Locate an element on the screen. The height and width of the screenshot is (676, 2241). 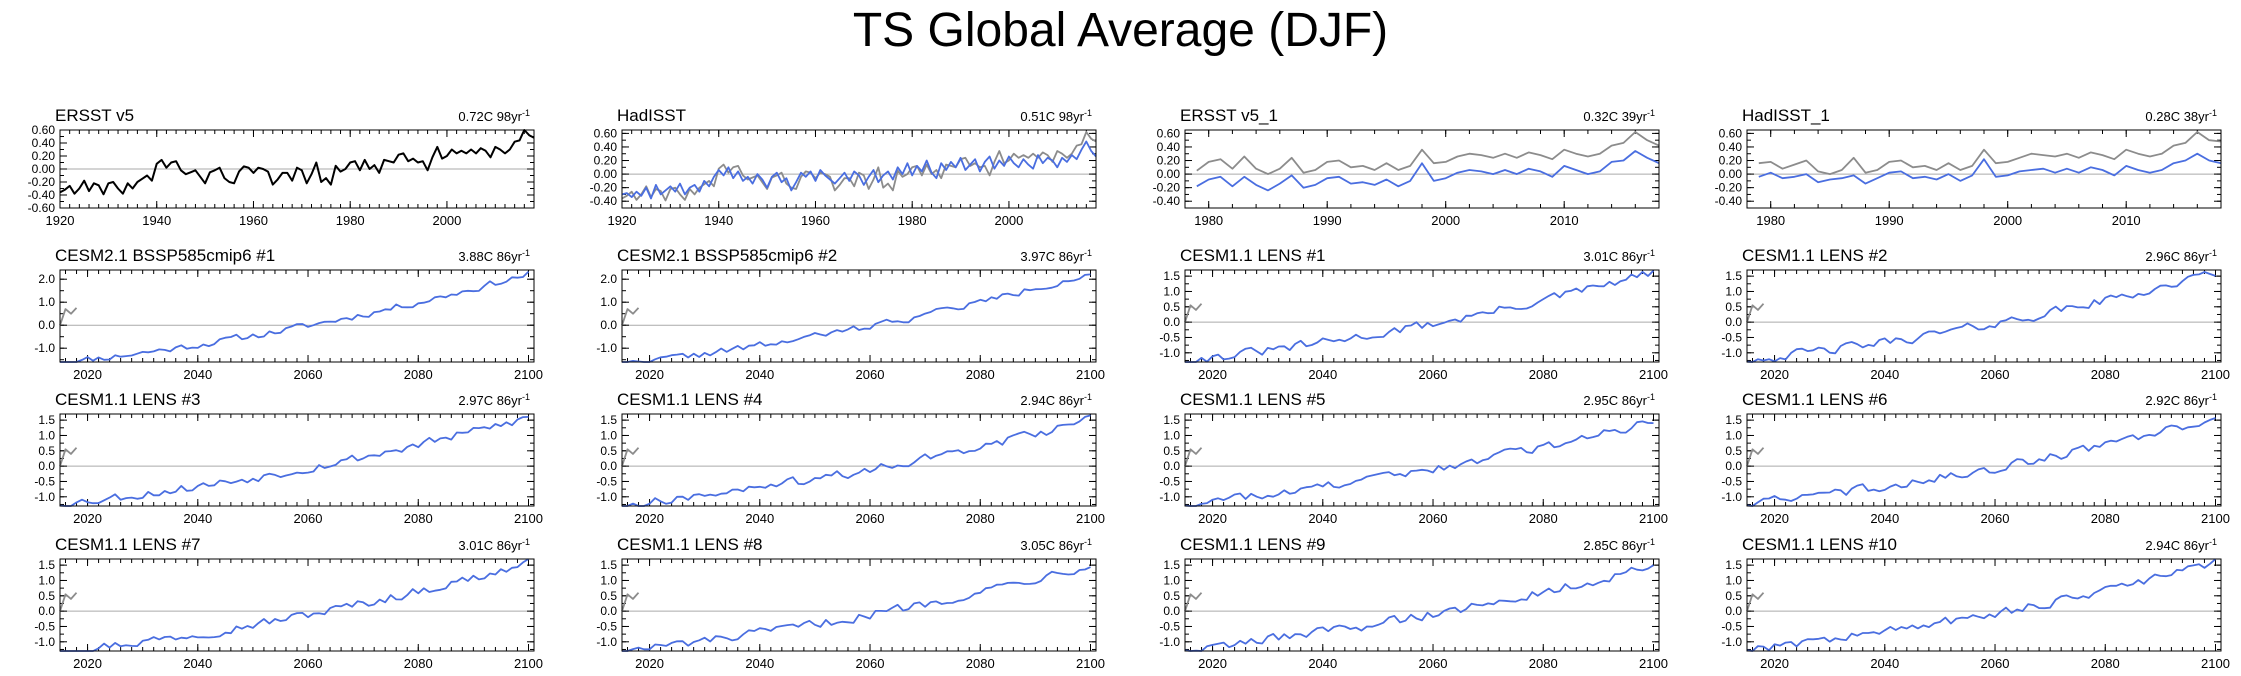
trend-label: 2.94C 86yr-1 is located at coordinates (1056, 400).